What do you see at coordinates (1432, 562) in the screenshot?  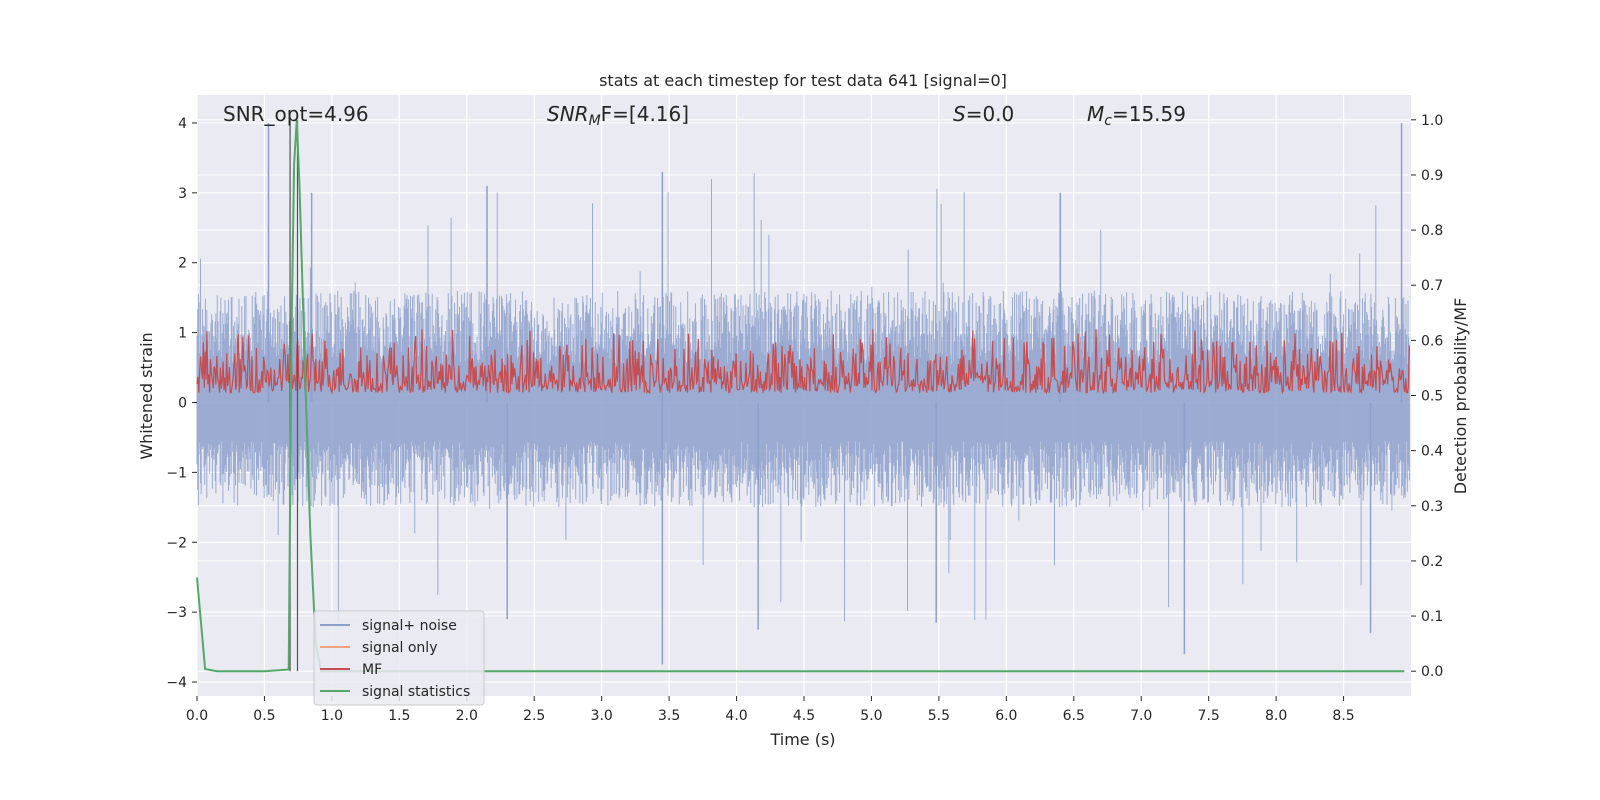 I see `y2-tick-label-8: 0.2` at bounding box center [1432, 562].